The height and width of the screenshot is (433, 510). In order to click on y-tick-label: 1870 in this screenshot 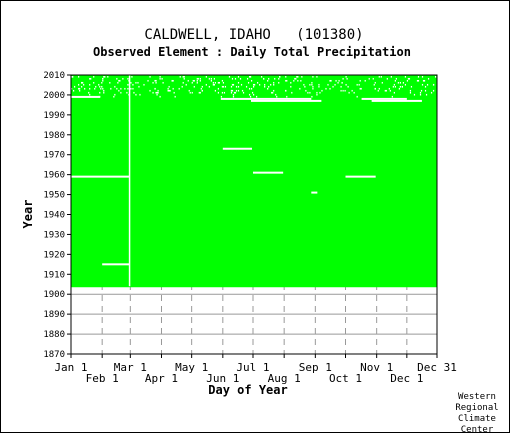, I will do `click(54, 355)`.